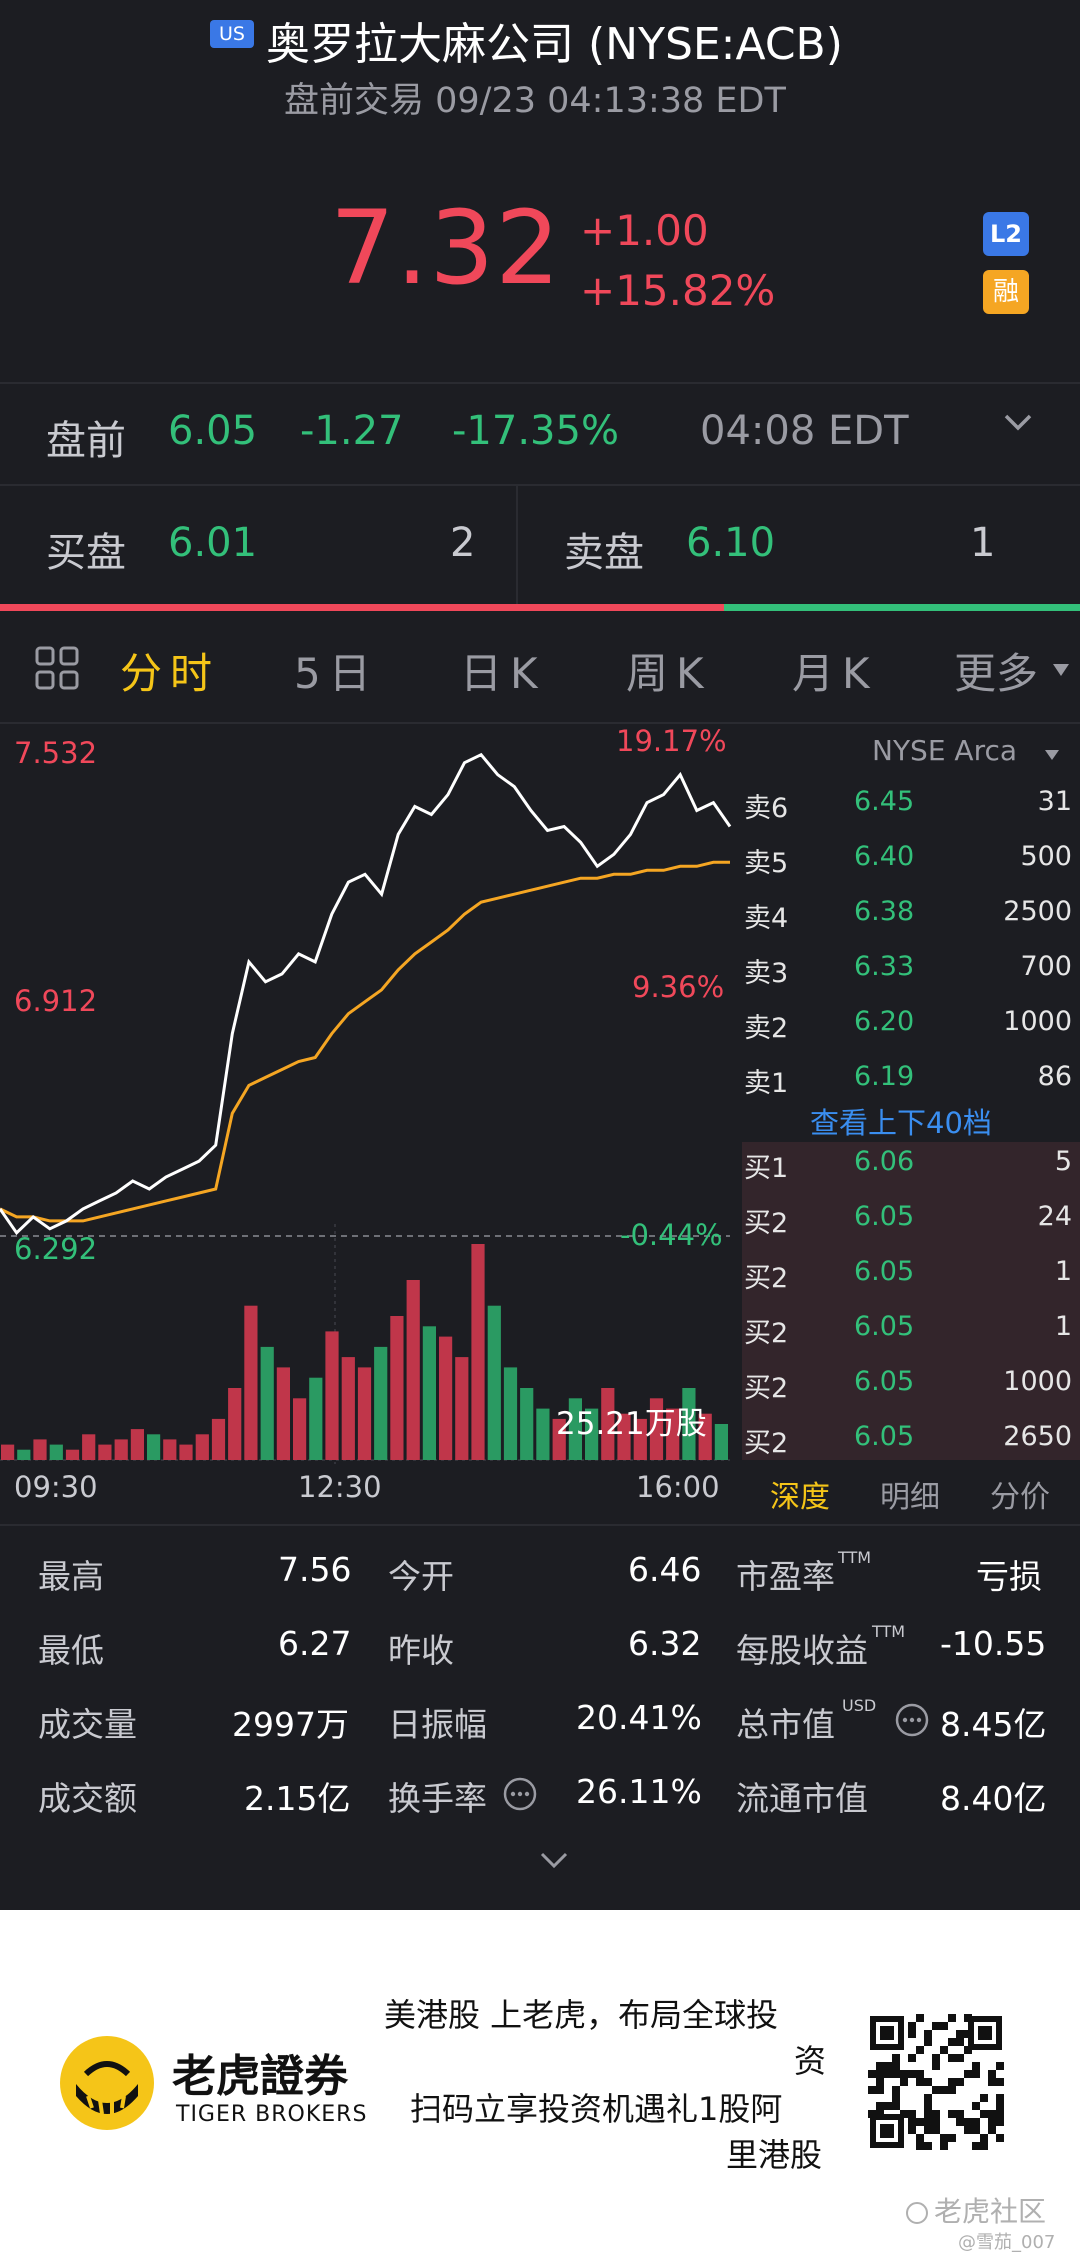 The image size is (1080, 2254). I want to click on ask-label: 卖盘, so click(604, 553).